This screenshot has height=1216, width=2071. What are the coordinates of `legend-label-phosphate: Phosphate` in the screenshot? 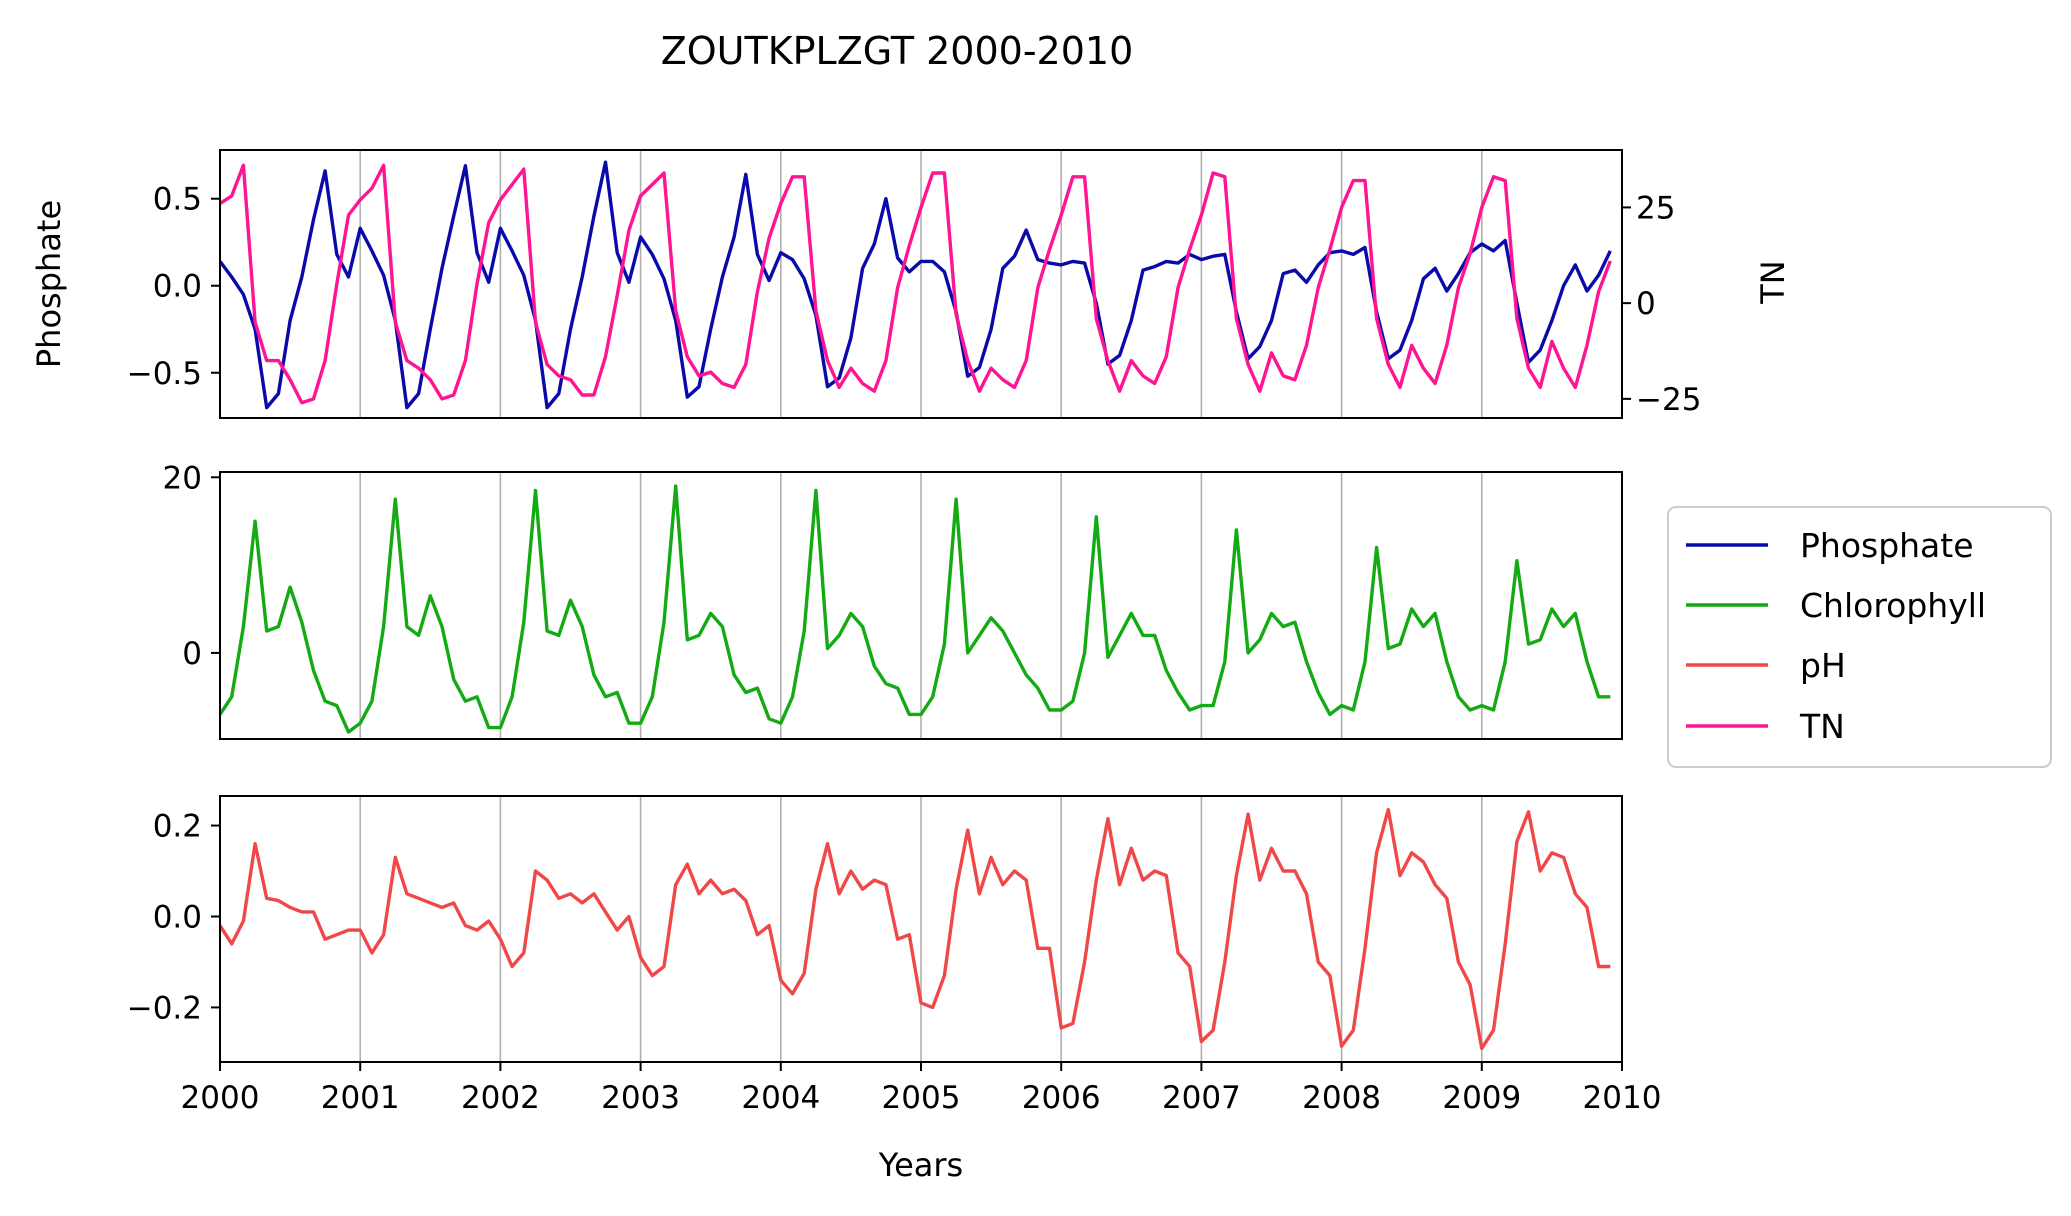 It's located at (1887, 545).